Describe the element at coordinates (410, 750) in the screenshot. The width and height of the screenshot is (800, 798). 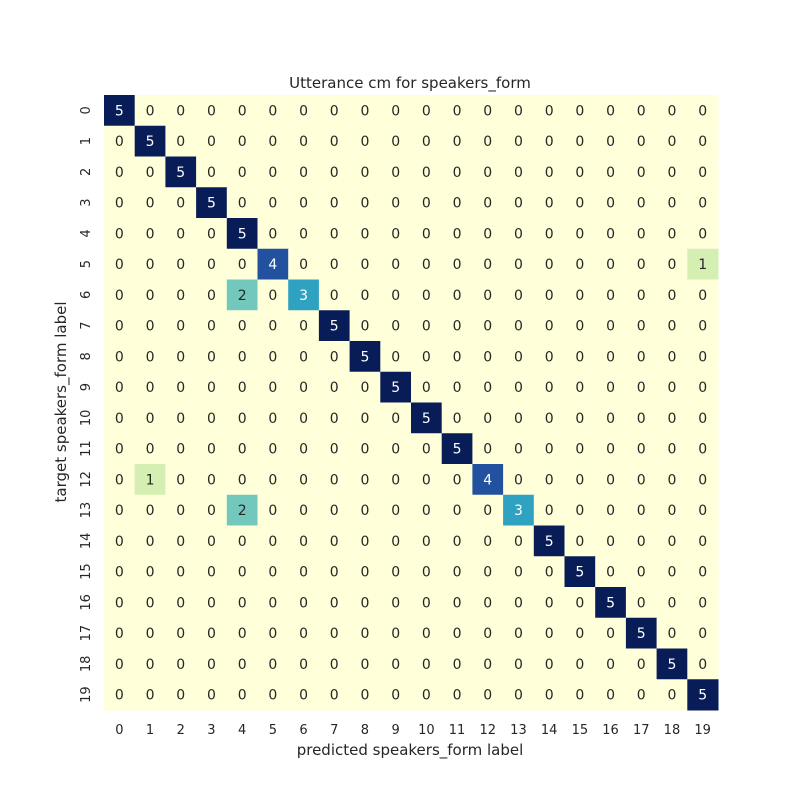
I see `x-axis-label: predicted speakers_form label` at that location.